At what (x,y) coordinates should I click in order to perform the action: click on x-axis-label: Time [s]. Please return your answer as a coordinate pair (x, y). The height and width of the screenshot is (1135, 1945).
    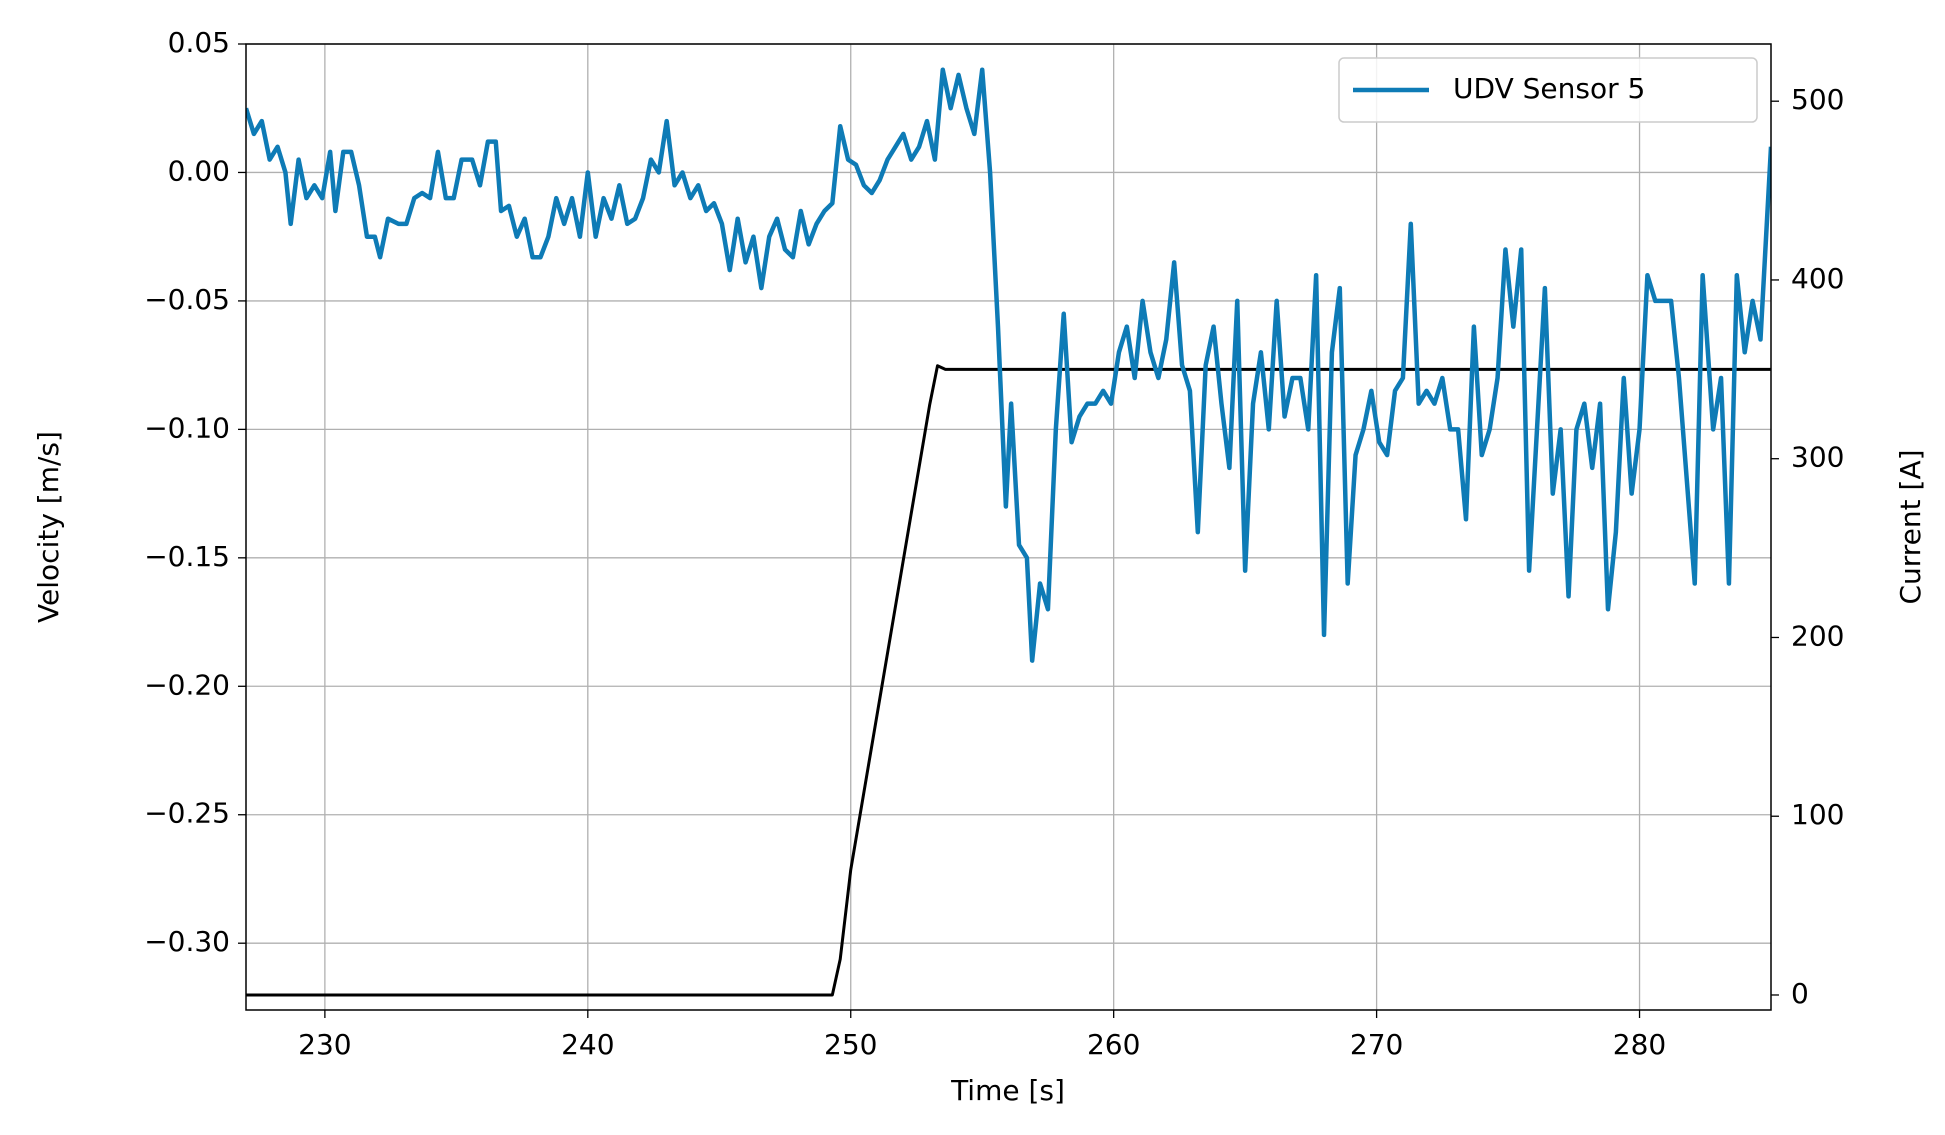
    Looking at the image, I should click on (1007, 1090).